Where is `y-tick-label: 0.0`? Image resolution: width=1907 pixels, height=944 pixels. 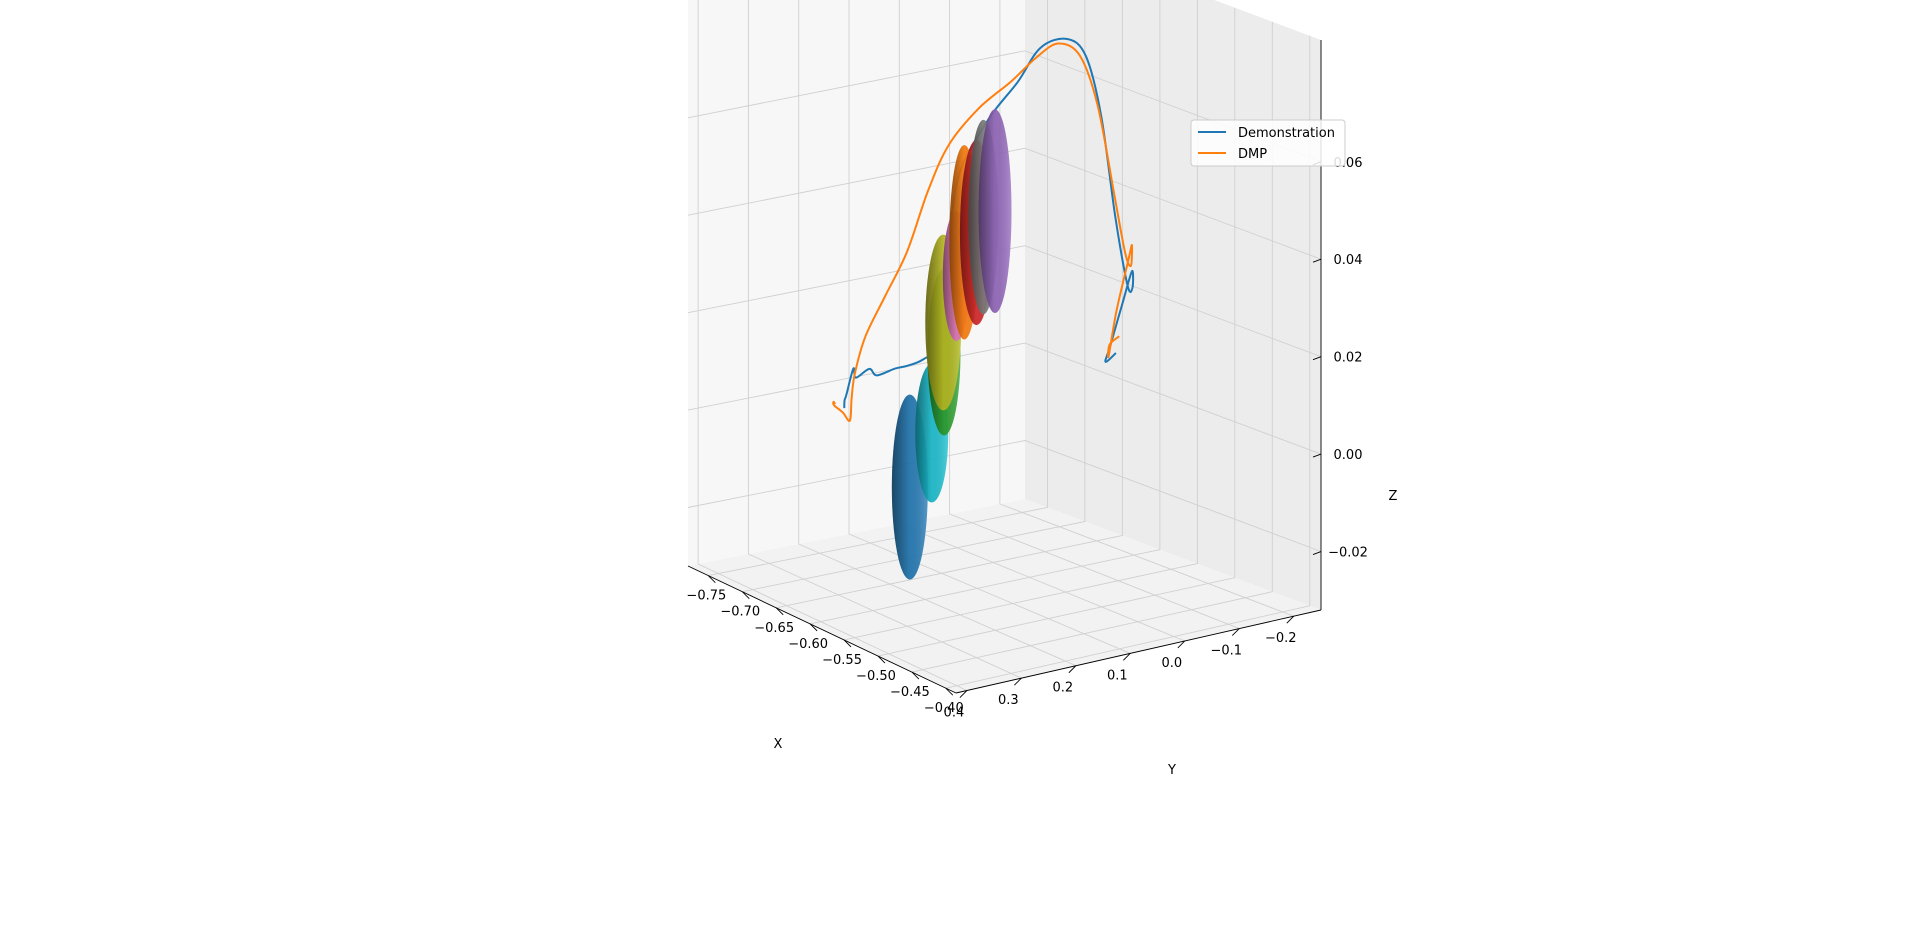
y-tick-label: 0.0 is located at coordinates (1171, 663).